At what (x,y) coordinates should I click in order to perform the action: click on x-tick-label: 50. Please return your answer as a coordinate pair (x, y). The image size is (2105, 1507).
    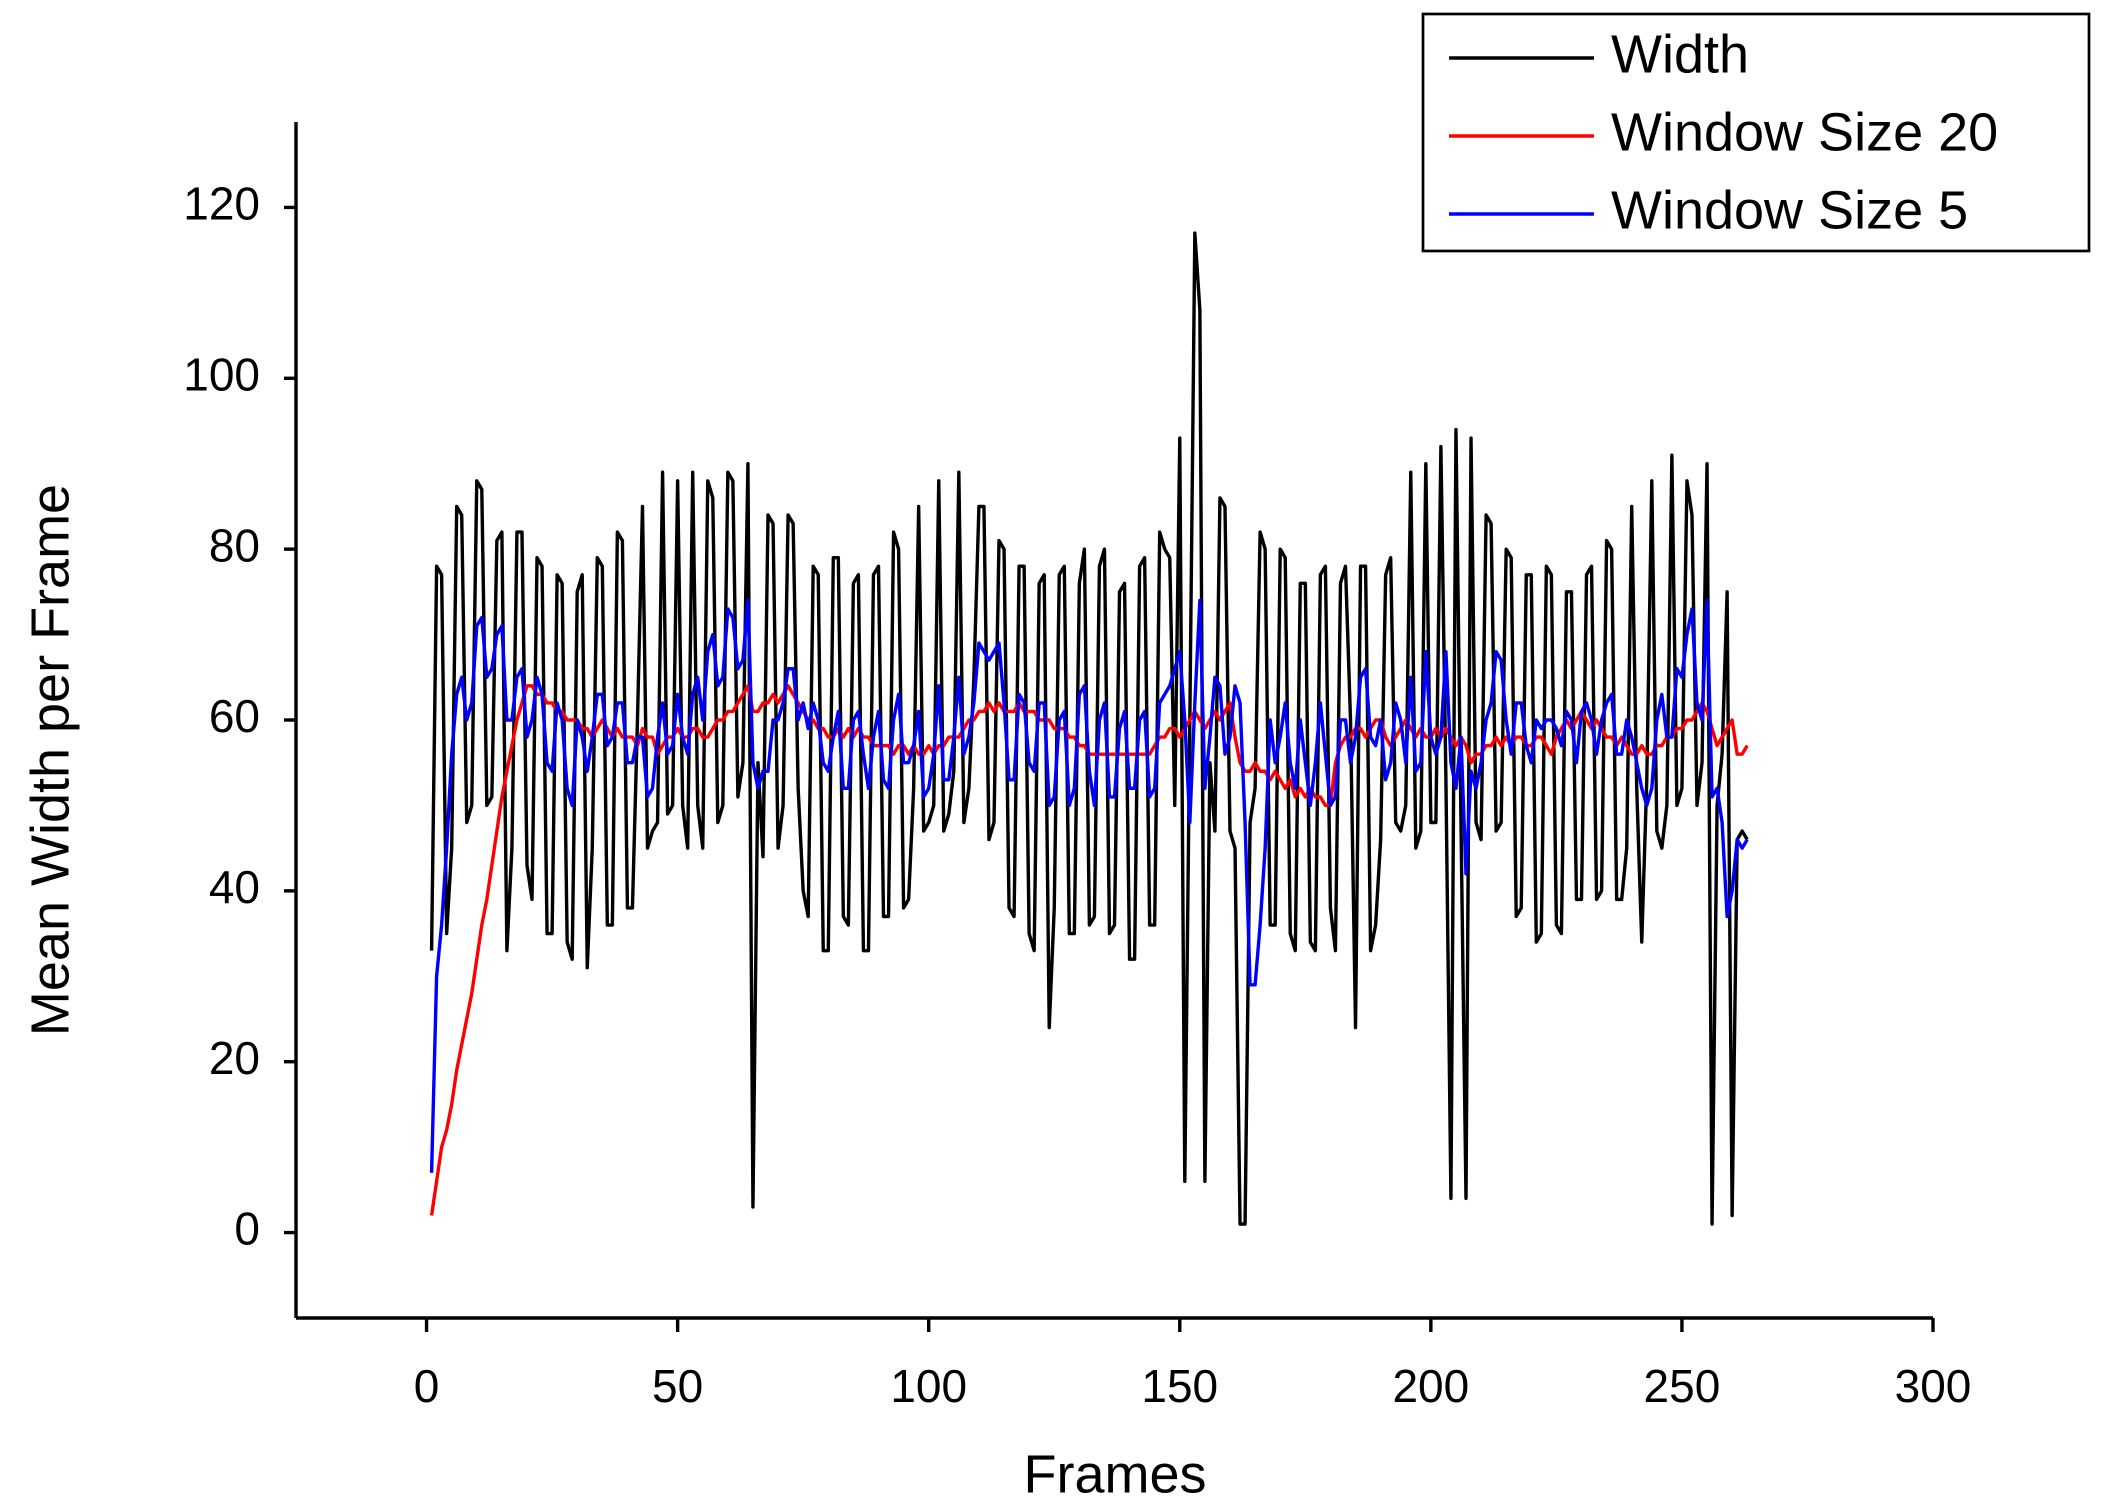
    Looking at the image, I should click on (677, 1386).